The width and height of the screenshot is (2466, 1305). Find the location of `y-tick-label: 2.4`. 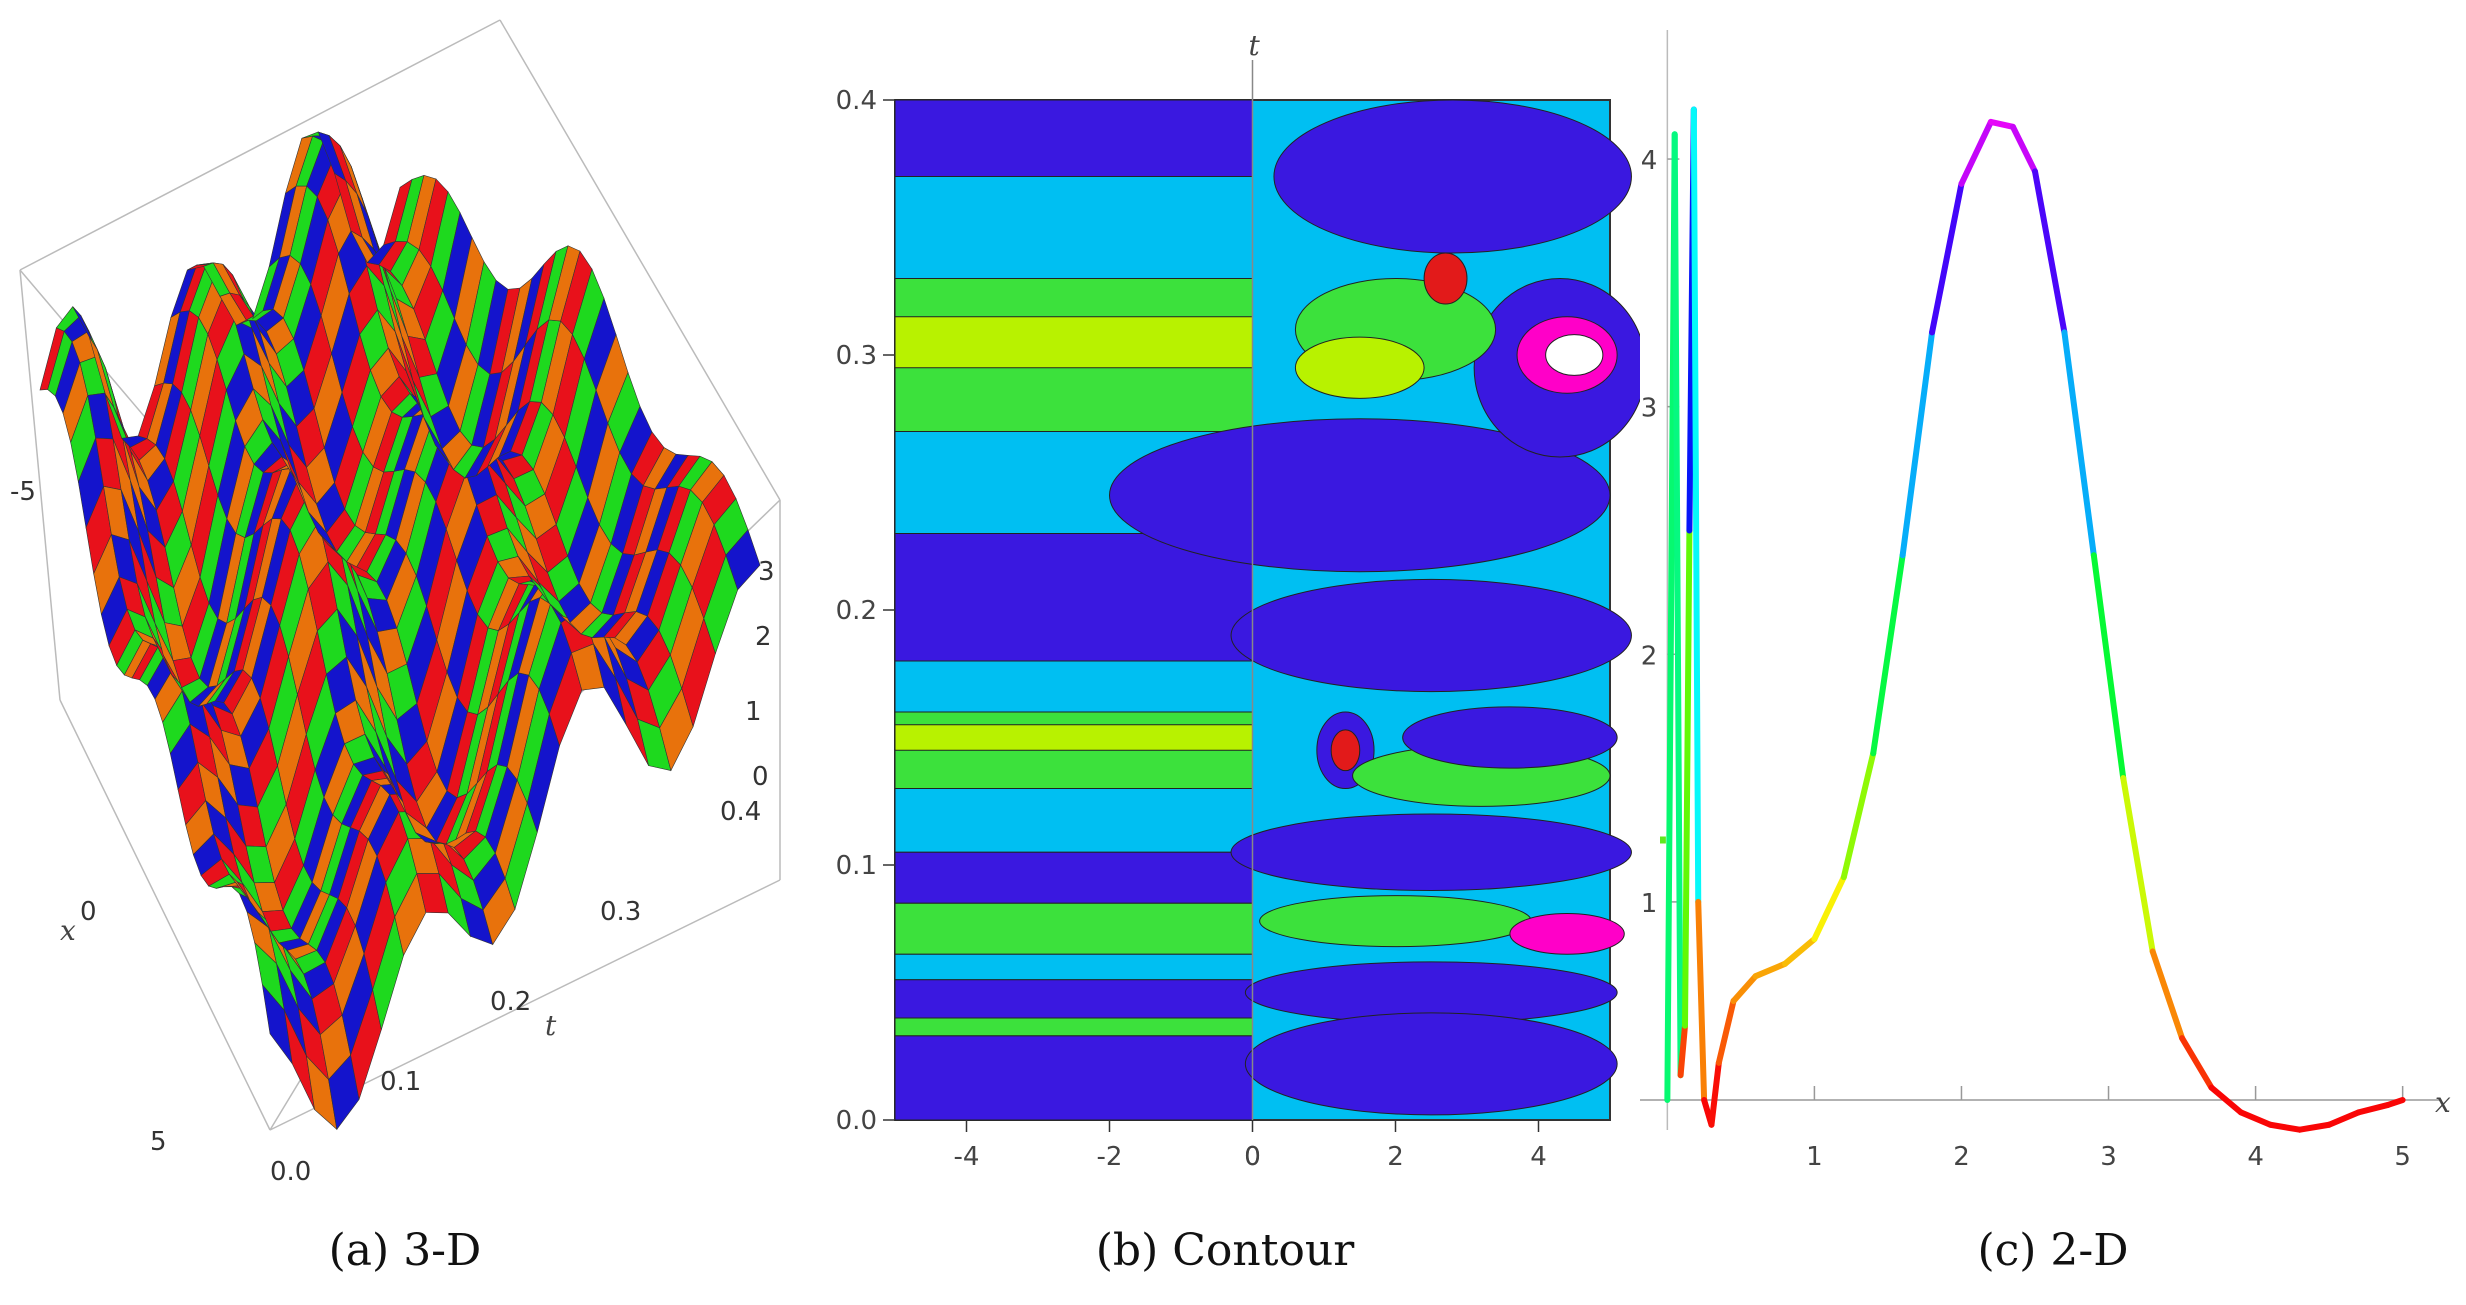

y-tick-label: 2.4 is located at coordinates (1648, 161).